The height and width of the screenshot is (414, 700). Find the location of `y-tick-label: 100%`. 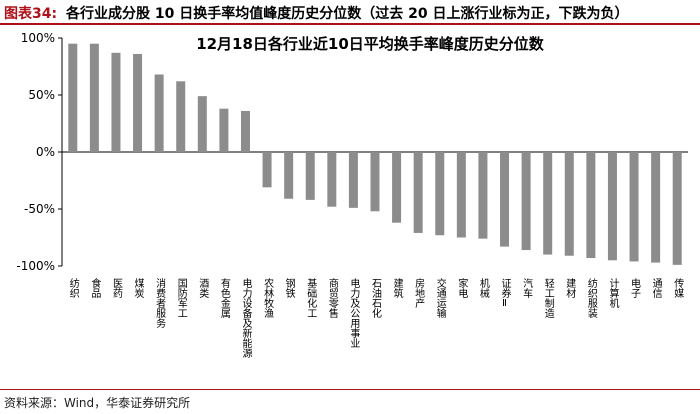

y-tick-label: 100% is located at coordinates (38, 38).